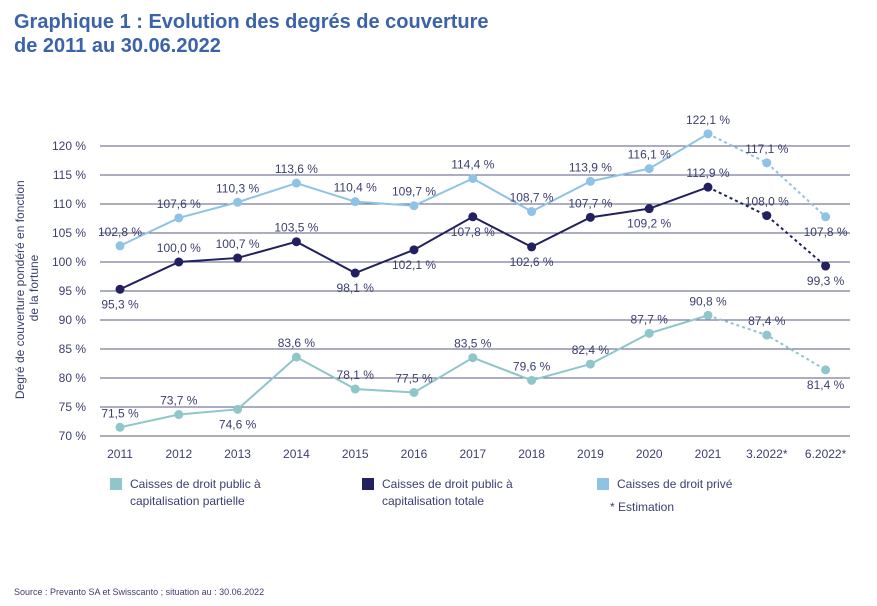 This screenshot has width=877, height=606. I want to click on data-label: 108,0 %, so click(767, 202).